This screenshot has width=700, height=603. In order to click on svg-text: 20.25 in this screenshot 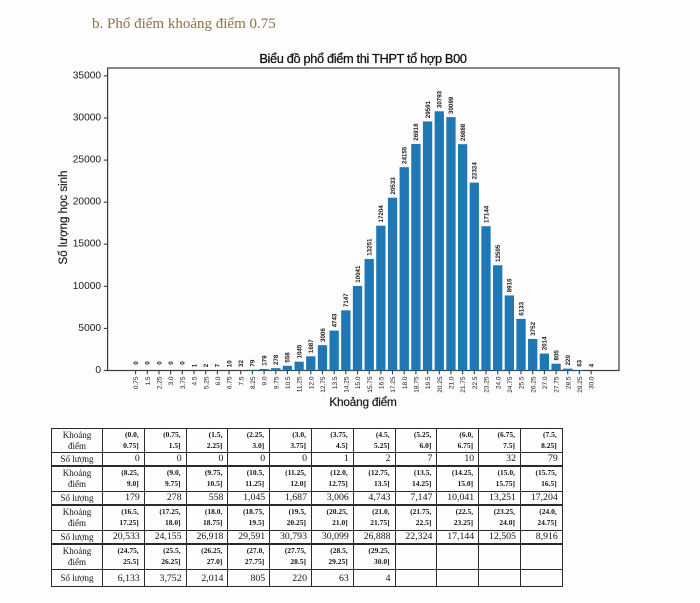, I will do `click(440, 384)`.